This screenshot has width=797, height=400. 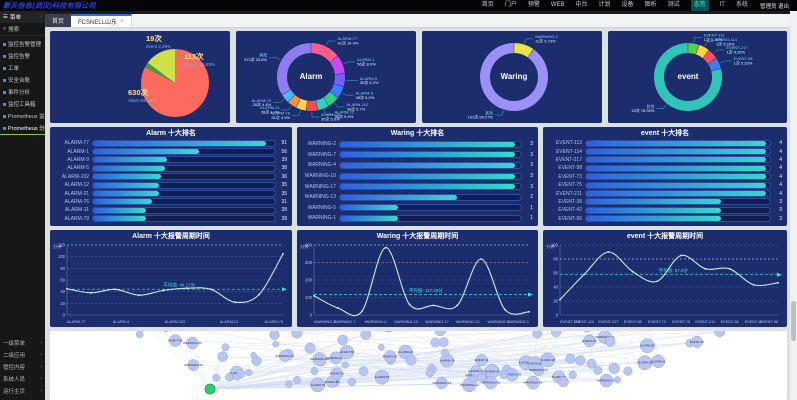 What do you see at coordinates (510, 5) in the screenshot?
I see `top-menu-item: 门户` at bounding box center [510, 5].